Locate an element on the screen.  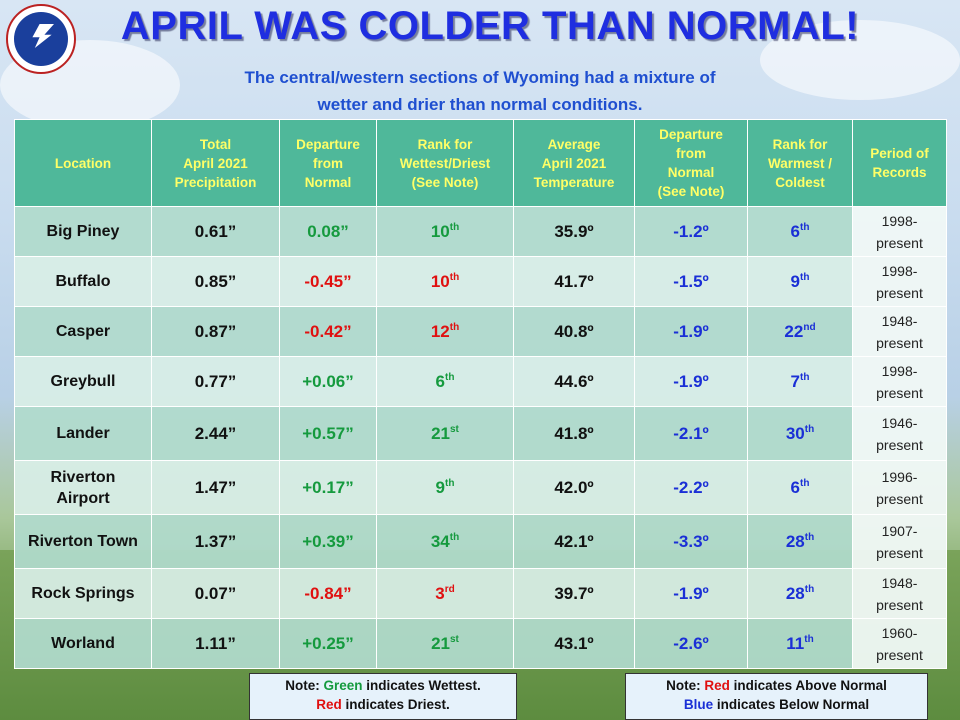
cell-precip-departure: +0.57” is located at coordinates (328, 433).